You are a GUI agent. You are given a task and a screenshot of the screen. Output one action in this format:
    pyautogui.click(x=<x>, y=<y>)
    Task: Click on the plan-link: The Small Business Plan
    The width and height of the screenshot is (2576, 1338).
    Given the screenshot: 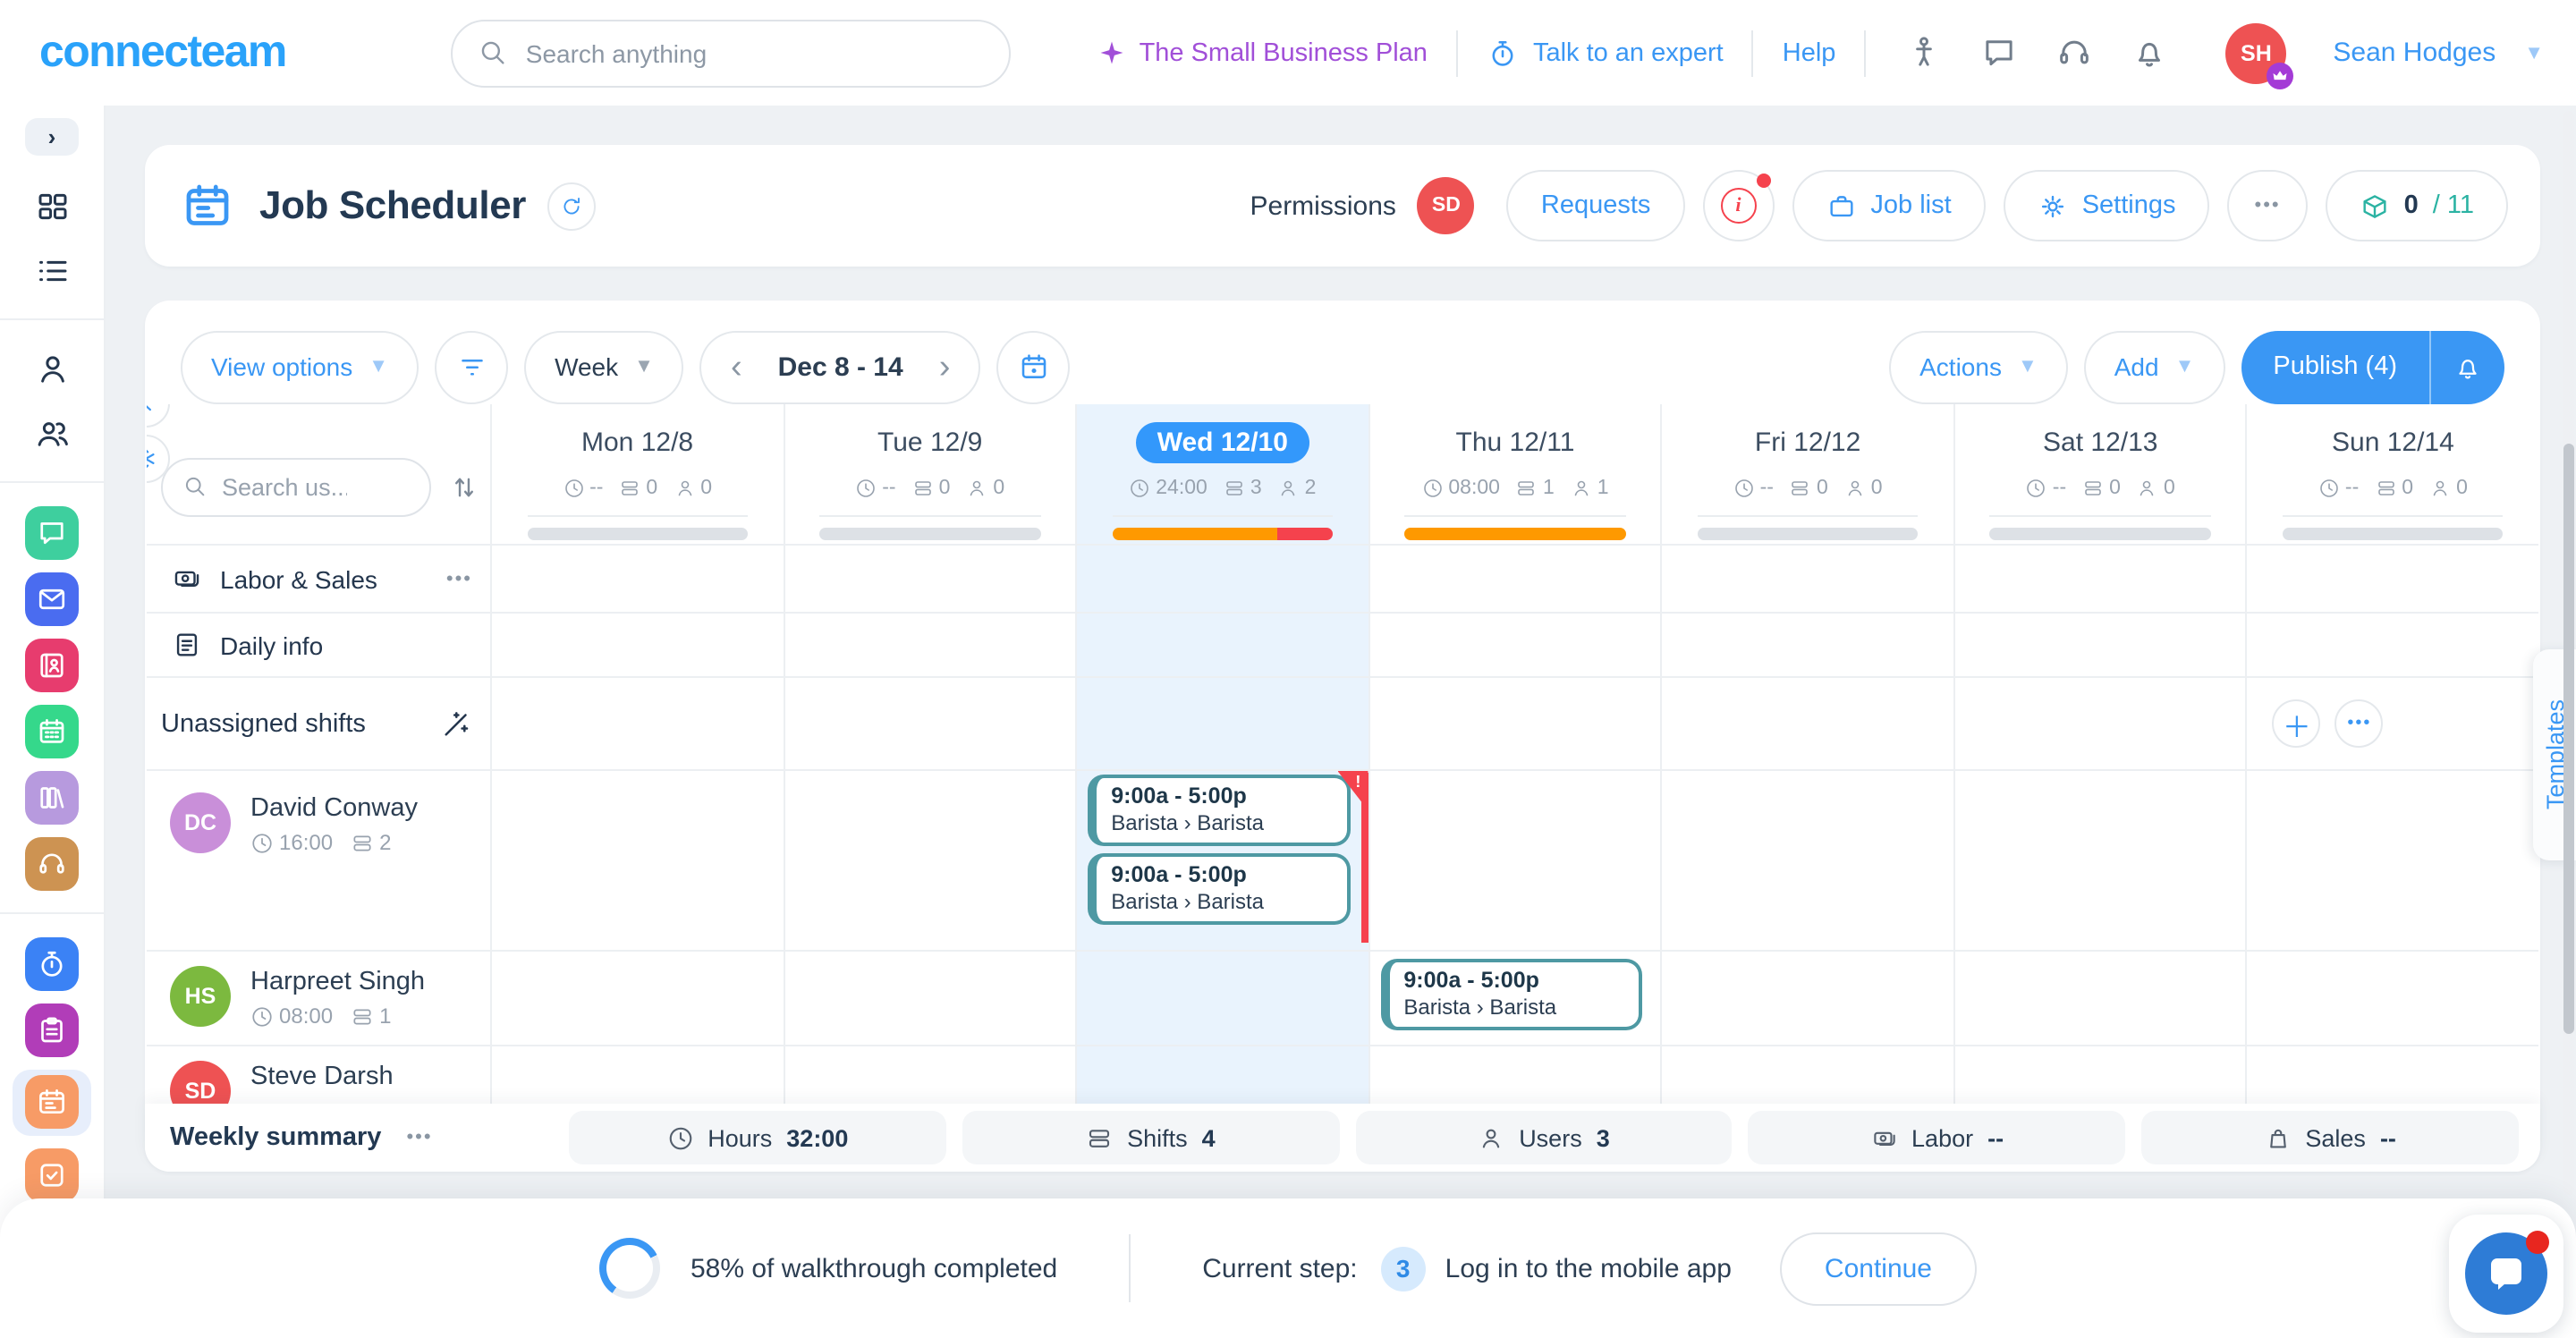 What is the action you would take?
    pyautogui.click(x=1263, y=52)
    